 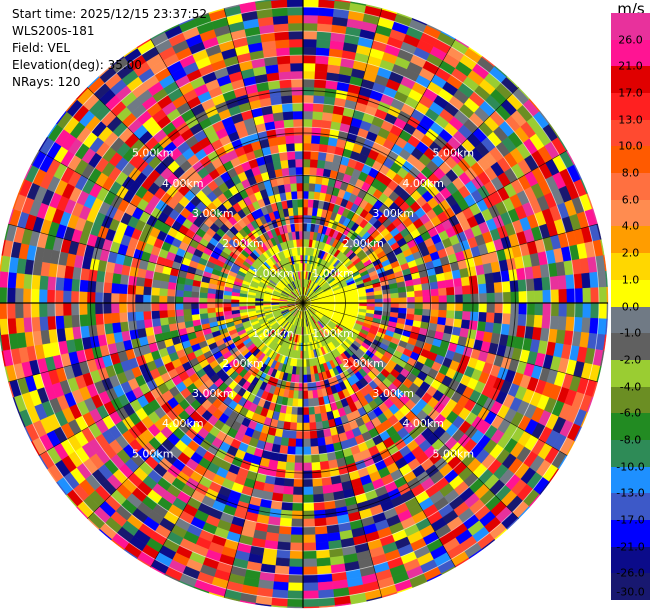 What do you see at coordinates (453, 453) in the screenshot?
I see `range-ring-label: 5.00km` at bounding box center [453, 453].